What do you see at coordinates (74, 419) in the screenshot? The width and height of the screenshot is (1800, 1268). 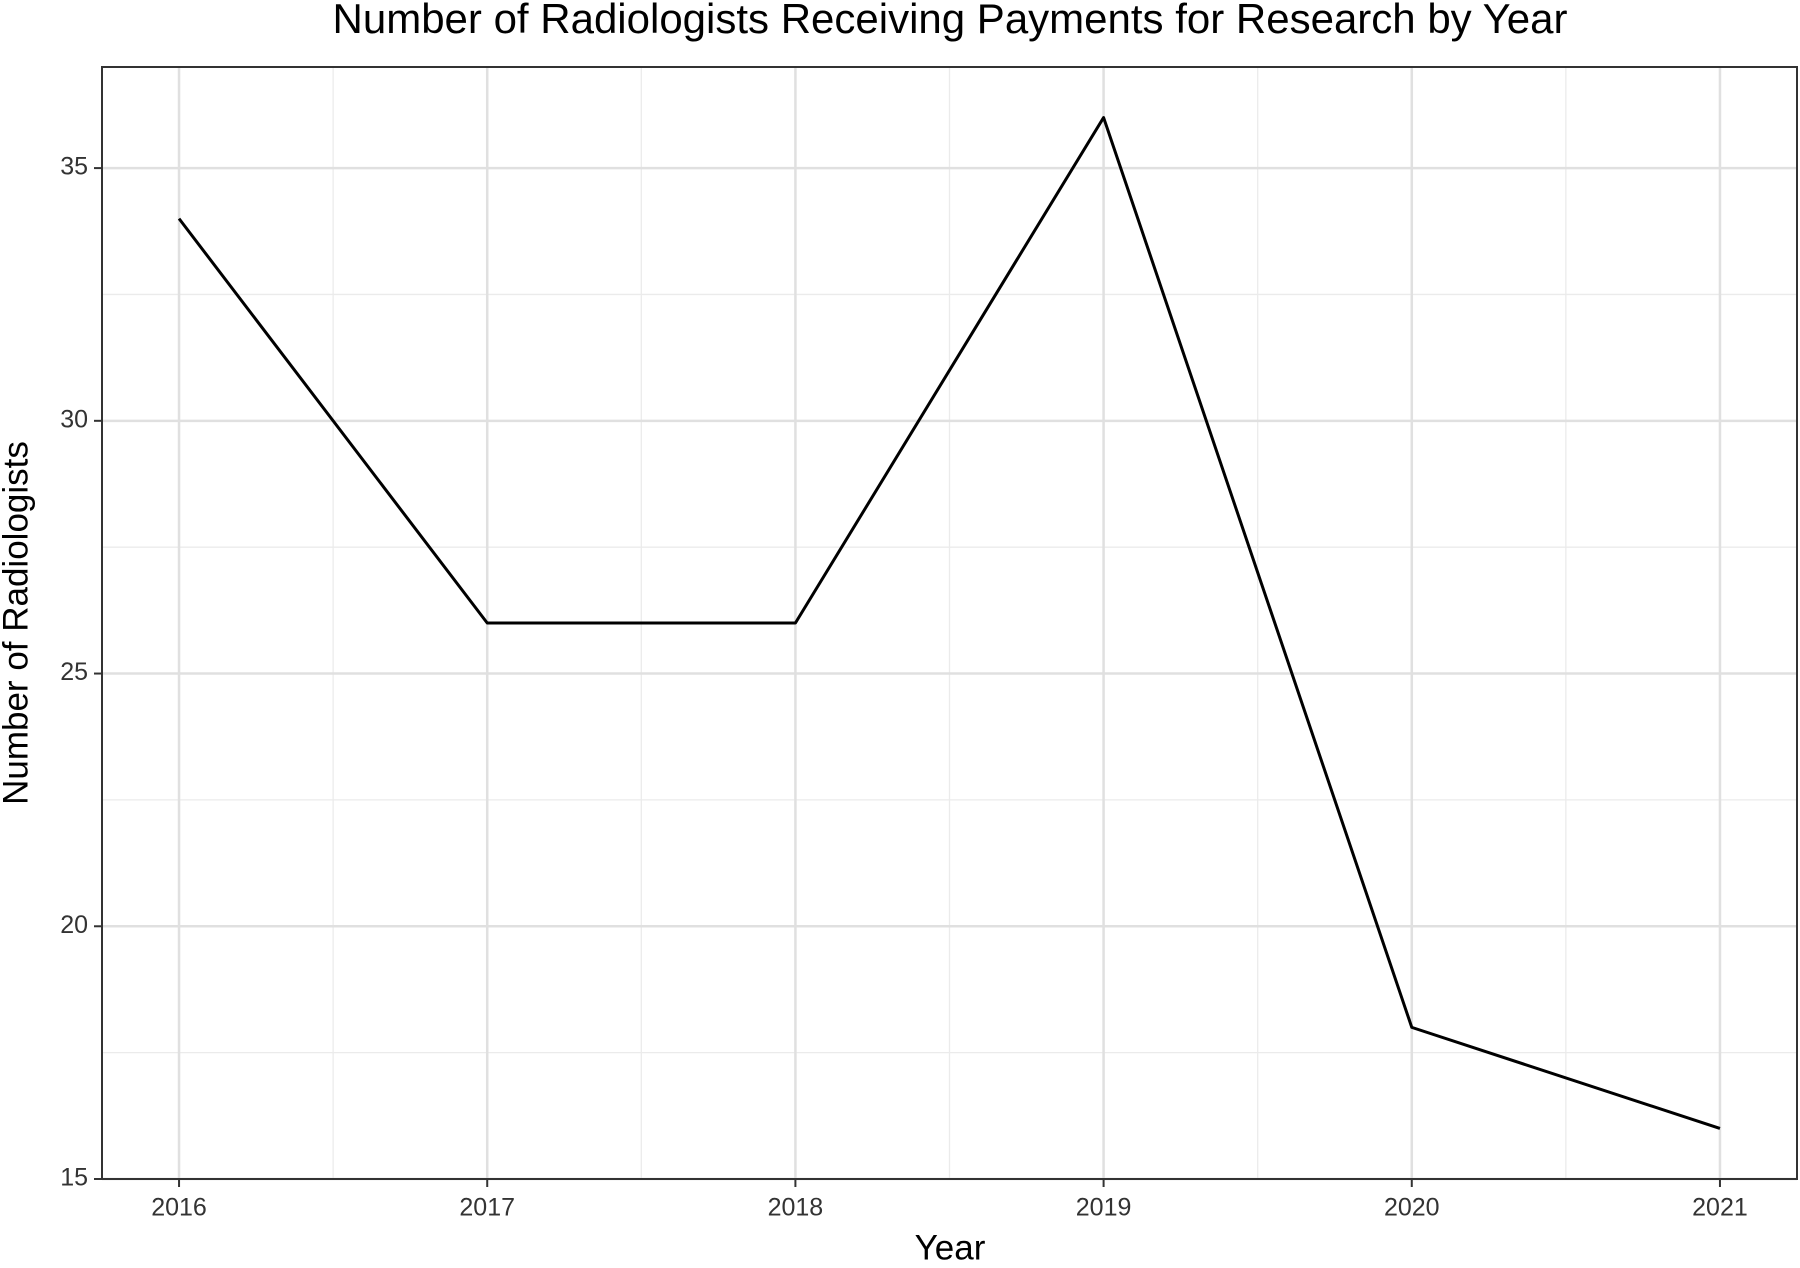 I see `y-tick-label: 30` at bounding box center [74, 419].